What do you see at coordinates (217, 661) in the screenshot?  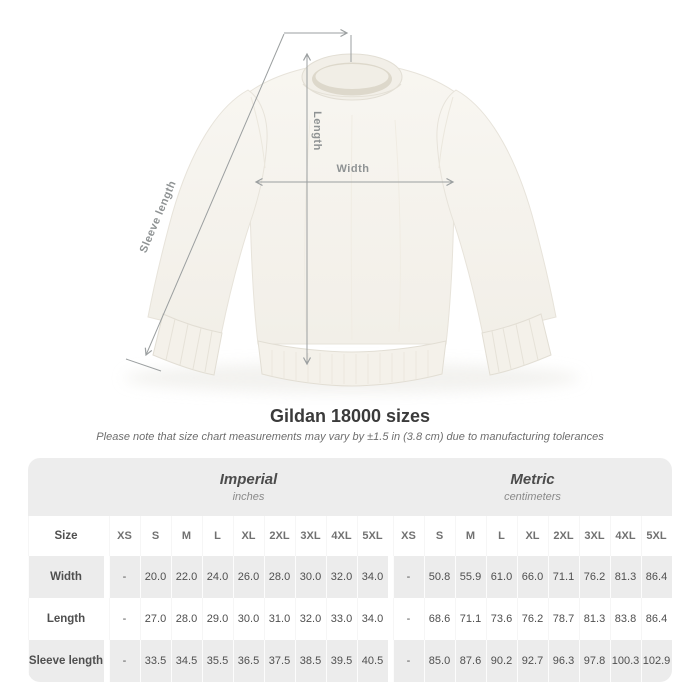 I see `value-cell: 35.5` at bounding box center [217, 661].